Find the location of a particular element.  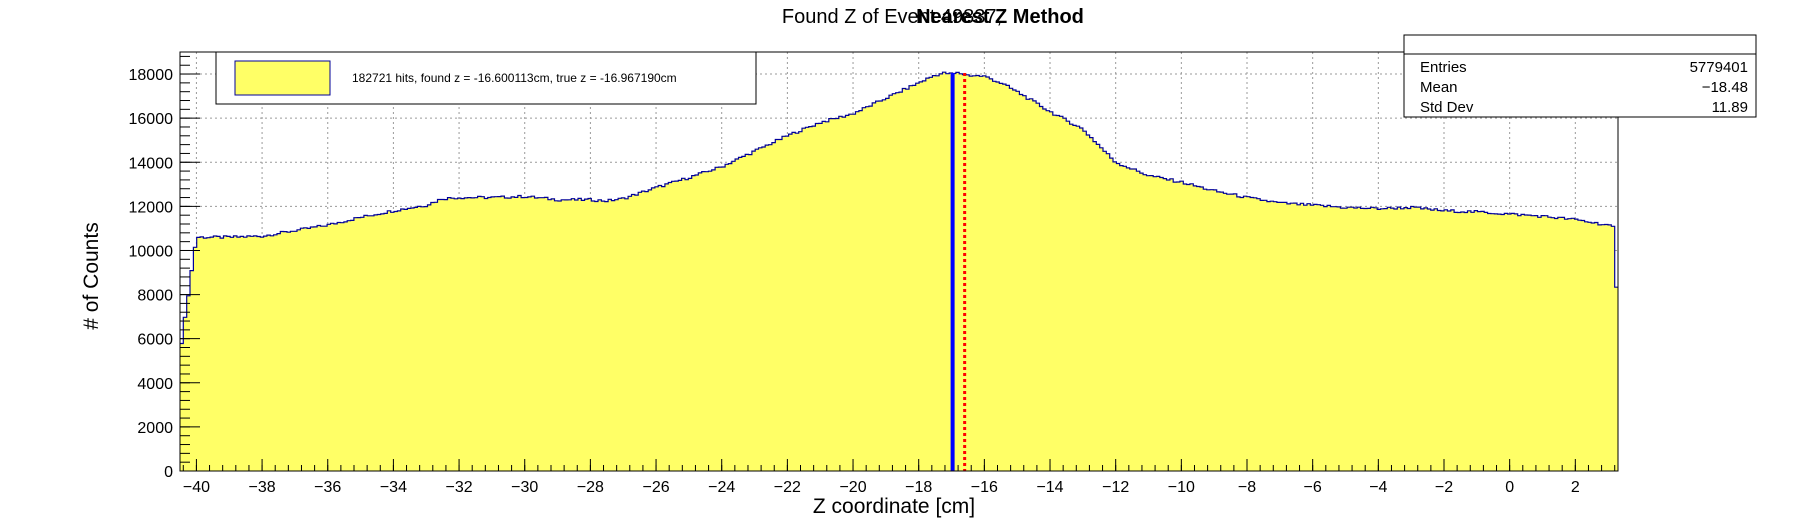

x-tick-label: −6 is located at coordinates (1313, 487).